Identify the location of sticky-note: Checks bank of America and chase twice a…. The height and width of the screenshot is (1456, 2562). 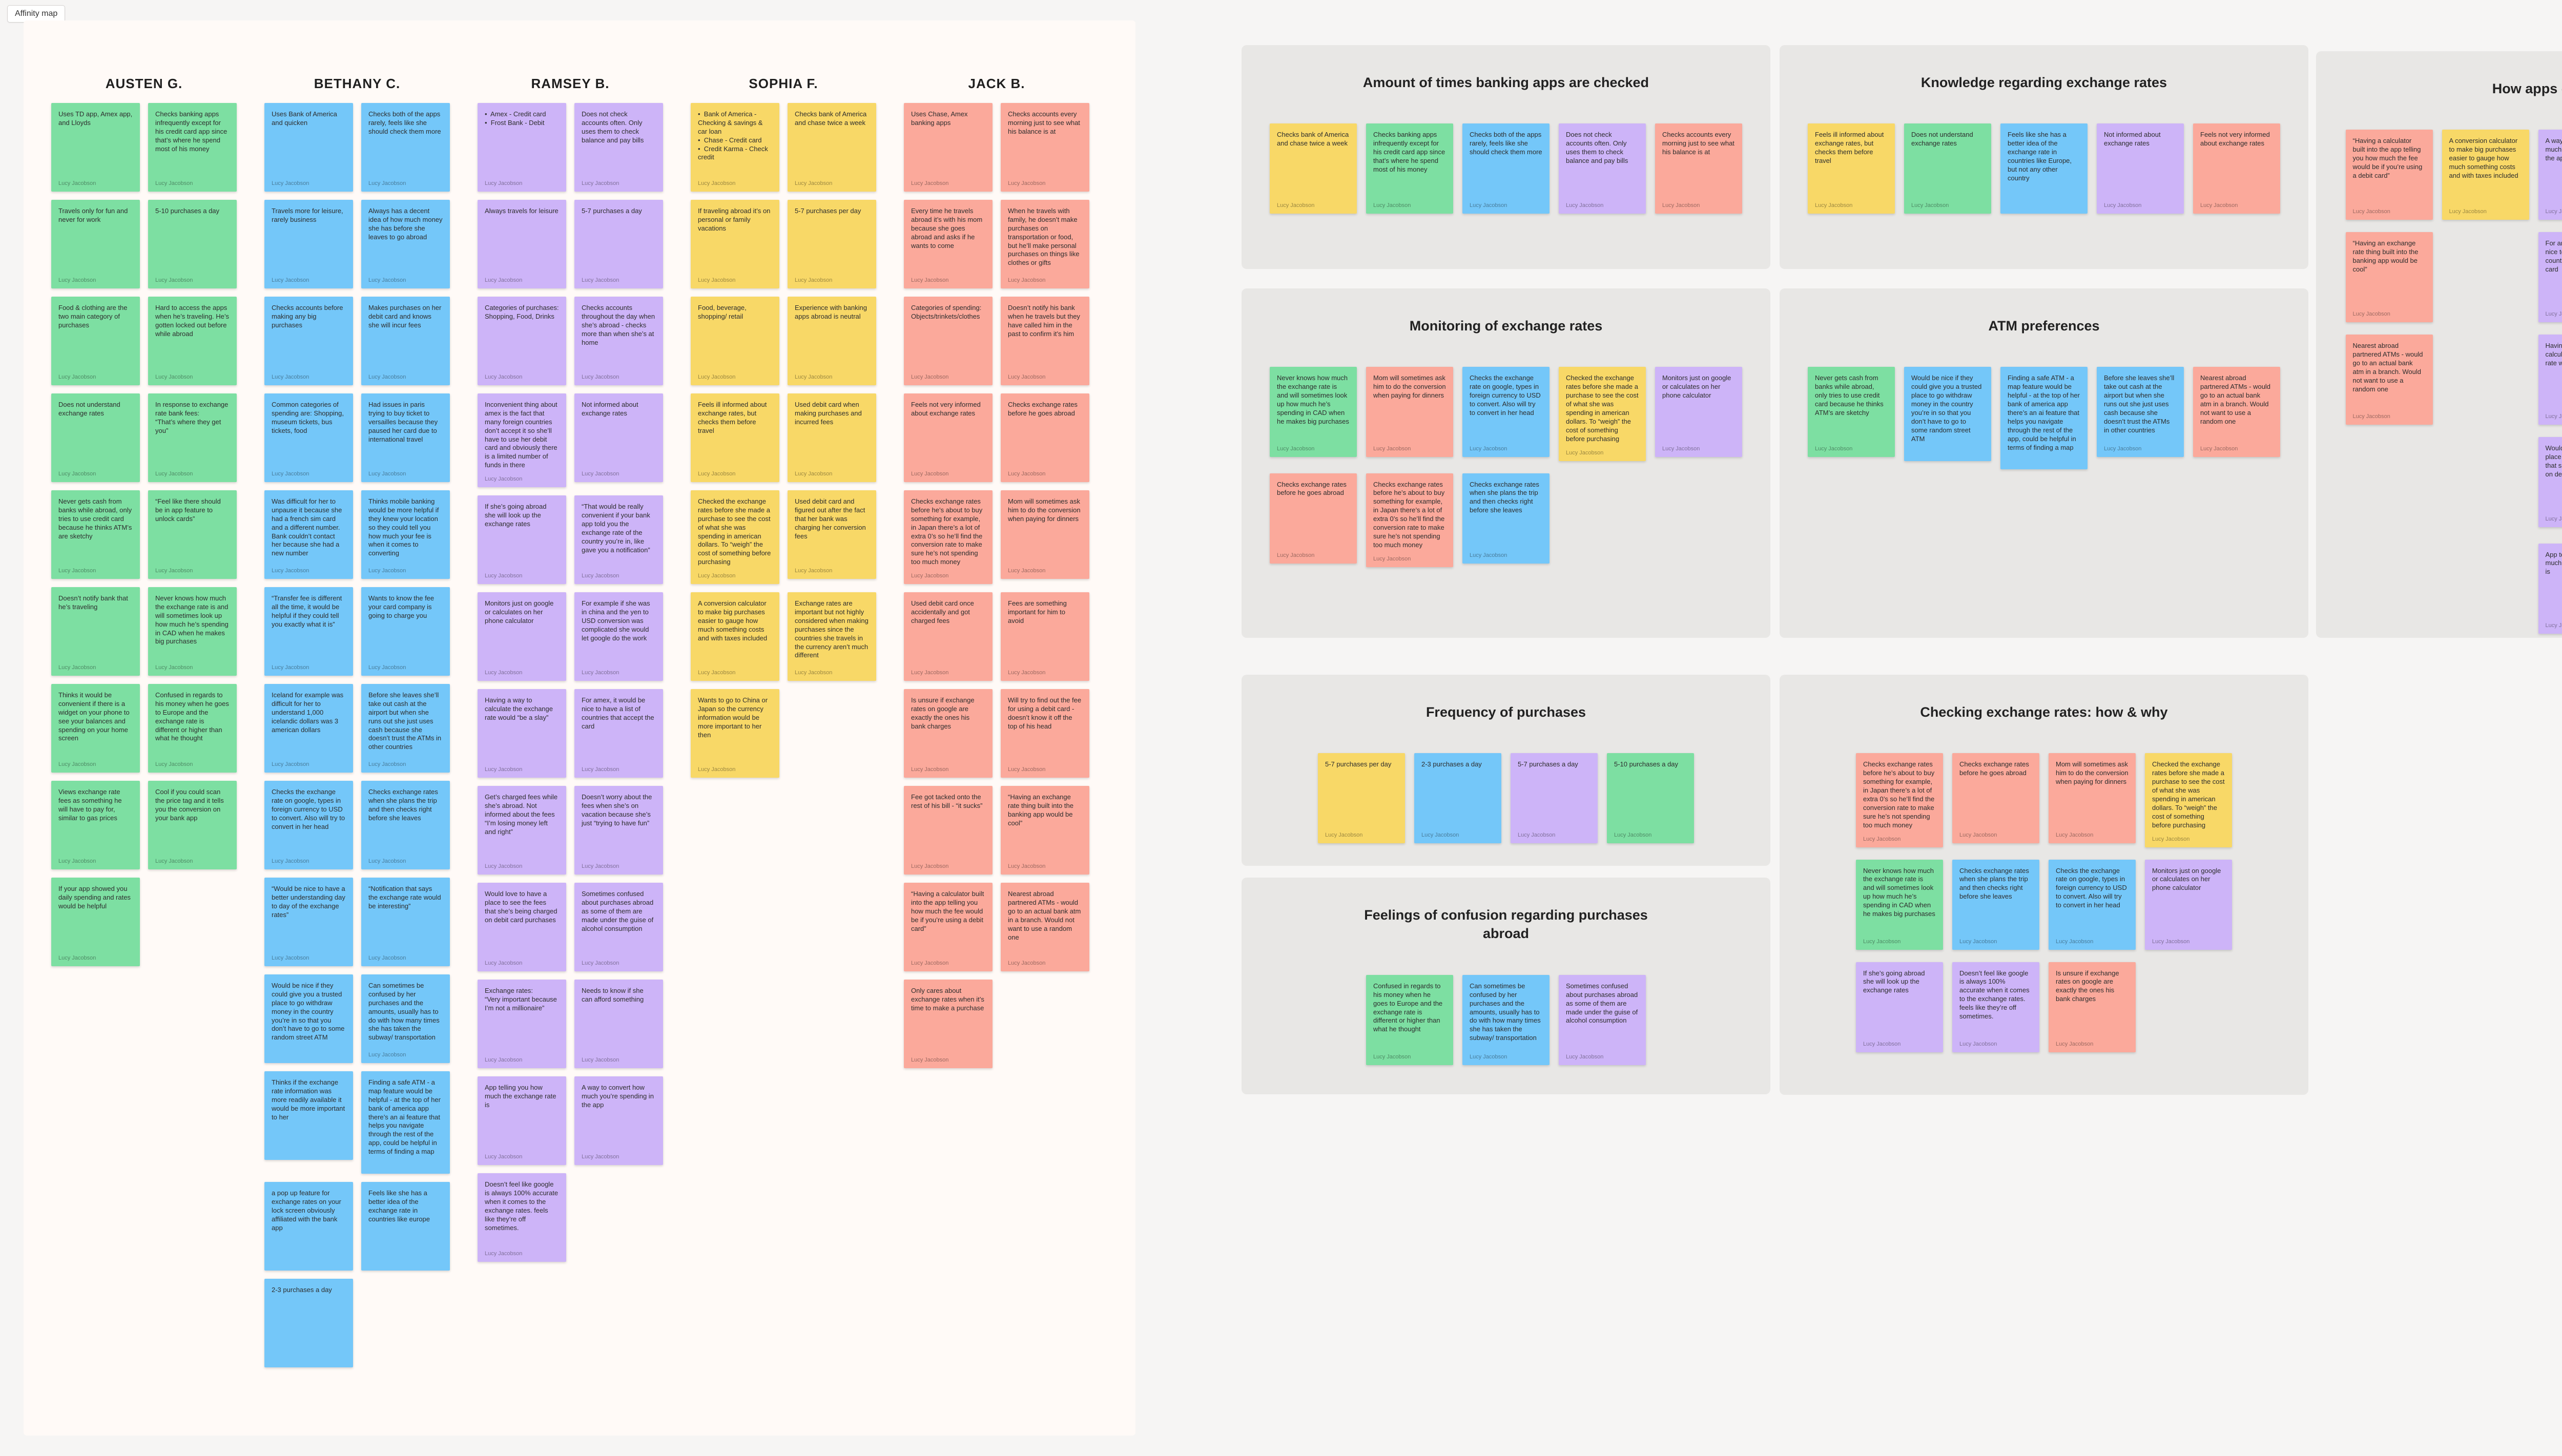
(832, 147).